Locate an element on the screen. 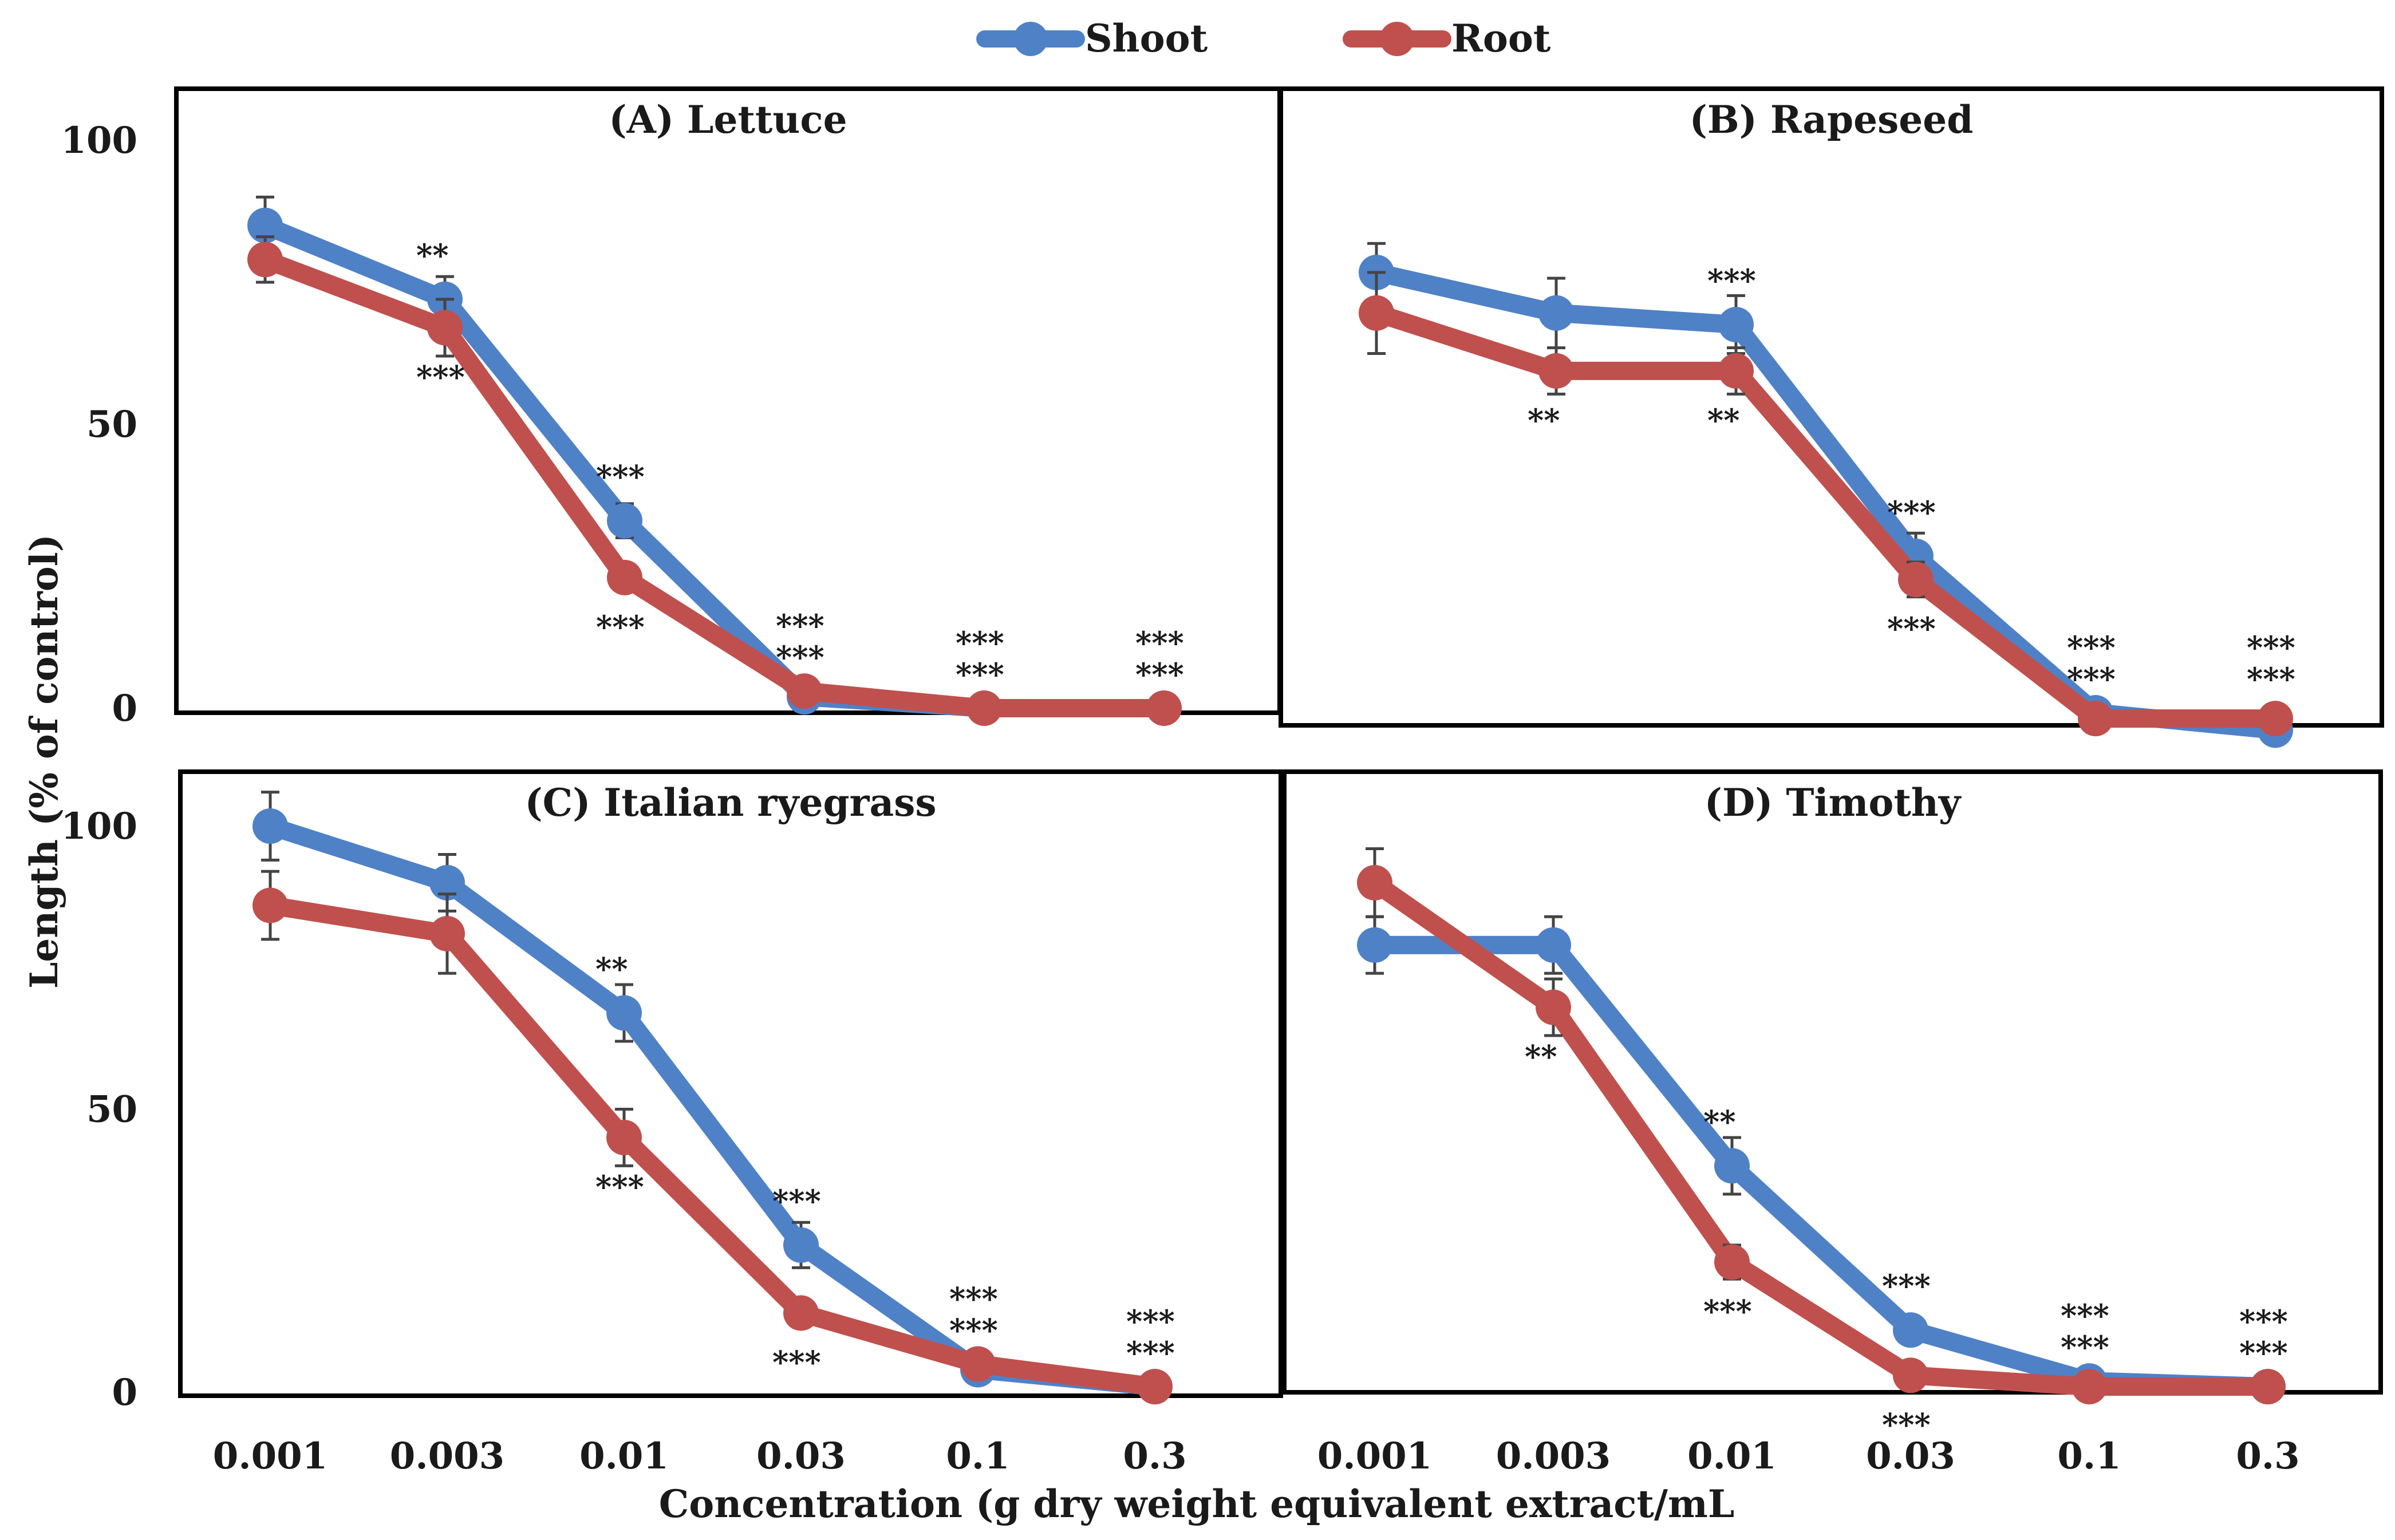 This screenshot has width=2395, height=1540. panel-title: (A) Lettuce is located at coordinates (728, 119).